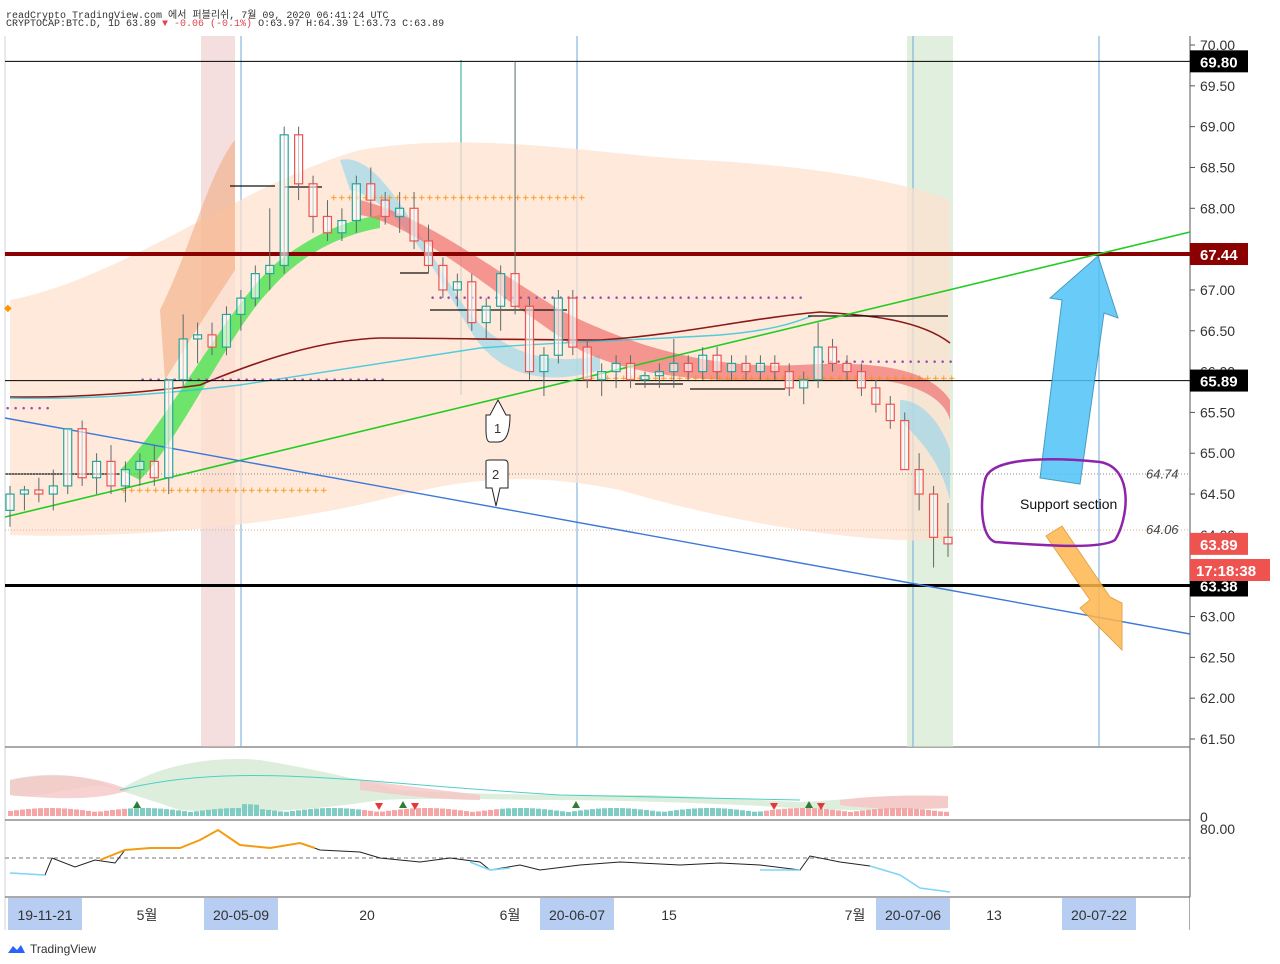 This screenshot has width=1280, height=964. What do you see at coordinates (1079, 370) in the screenshot?
I see `up-arrow` at bounding box center [1079, 370].